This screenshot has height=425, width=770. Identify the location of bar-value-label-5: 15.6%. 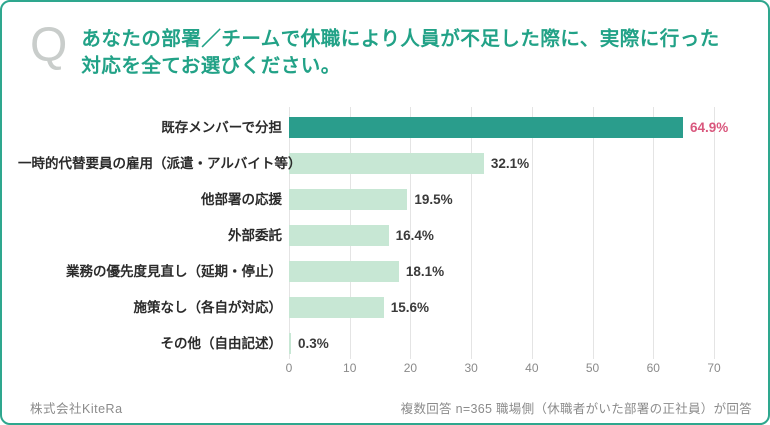
(409, 307).